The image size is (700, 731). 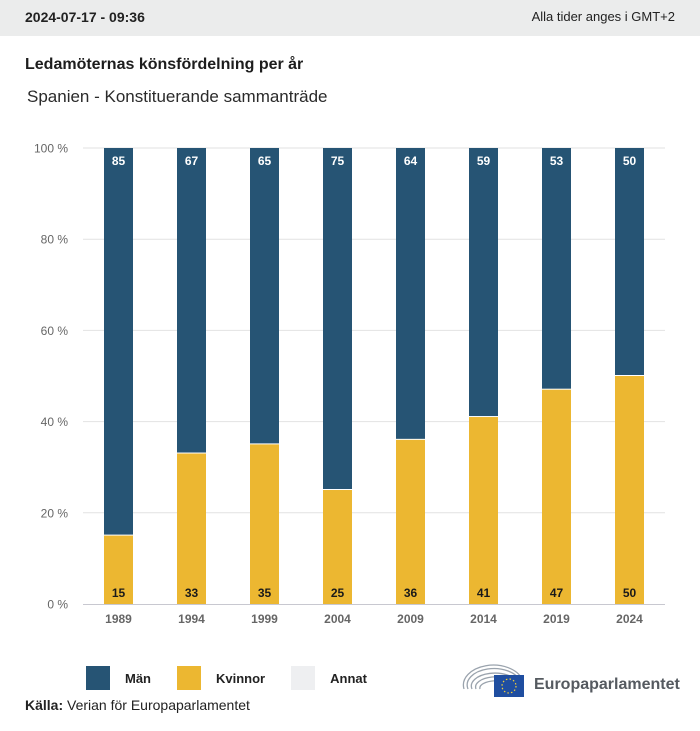 What do you see at coordinates (164, 64) in the screenshot?
I see `chart-title: Ledamöternas könsfördelning per år` at bounding box center [164, 64].